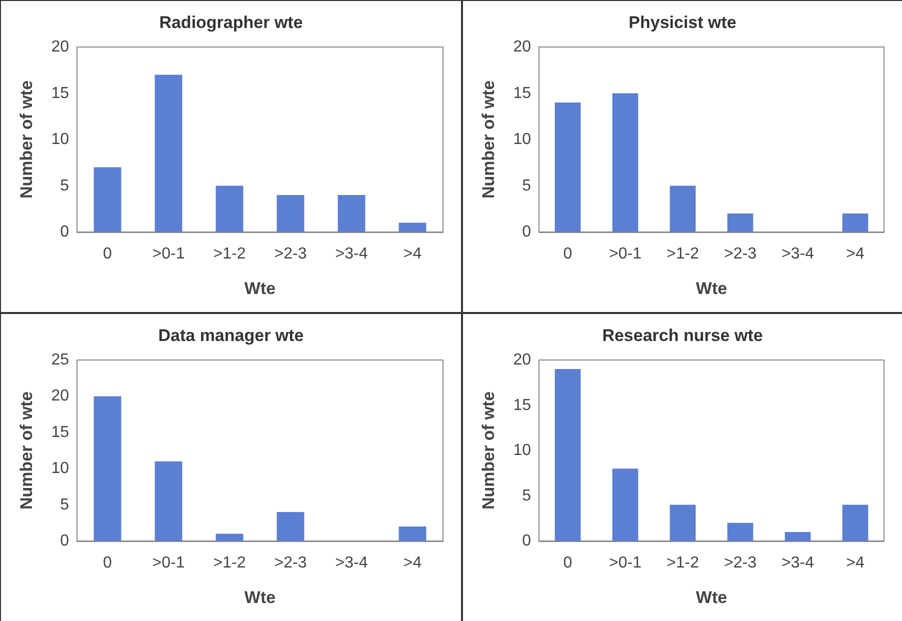  Describe the element at coordinates (231, 22) in the screenshot. I see `chart-title: Radiographer wte` at that location.